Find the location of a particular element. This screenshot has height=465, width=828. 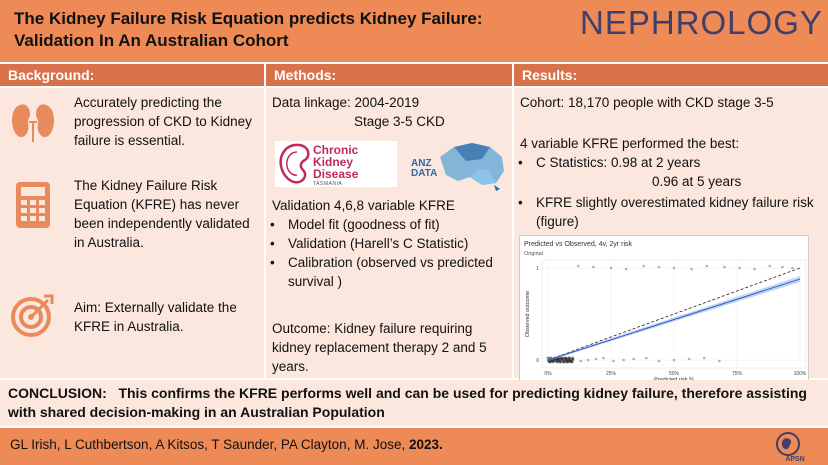

plot-x-tick-label: 100% is located at coordinates (800, 374).